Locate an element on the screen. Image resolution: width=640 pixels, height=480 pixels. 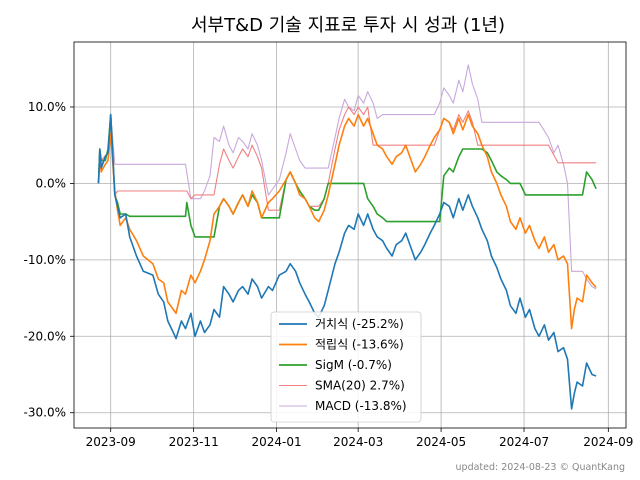
legend-label-3: SigM (-0.7%) is located at coordinates (353, 365).